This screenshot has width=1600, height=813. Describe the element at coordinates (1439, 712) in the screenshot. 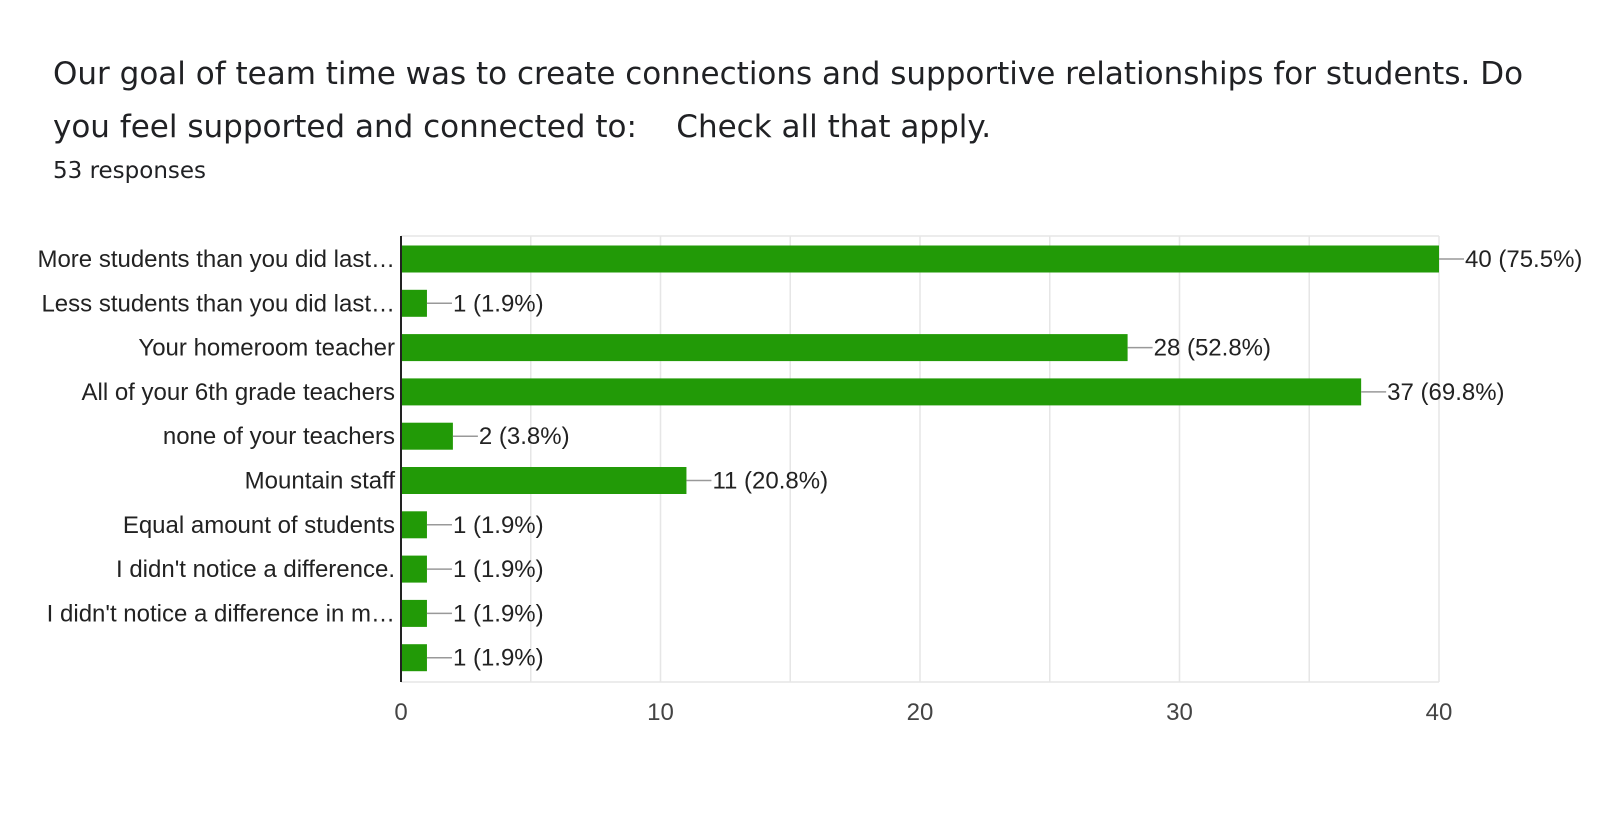

I see `x-tick-label: 40` at that location.